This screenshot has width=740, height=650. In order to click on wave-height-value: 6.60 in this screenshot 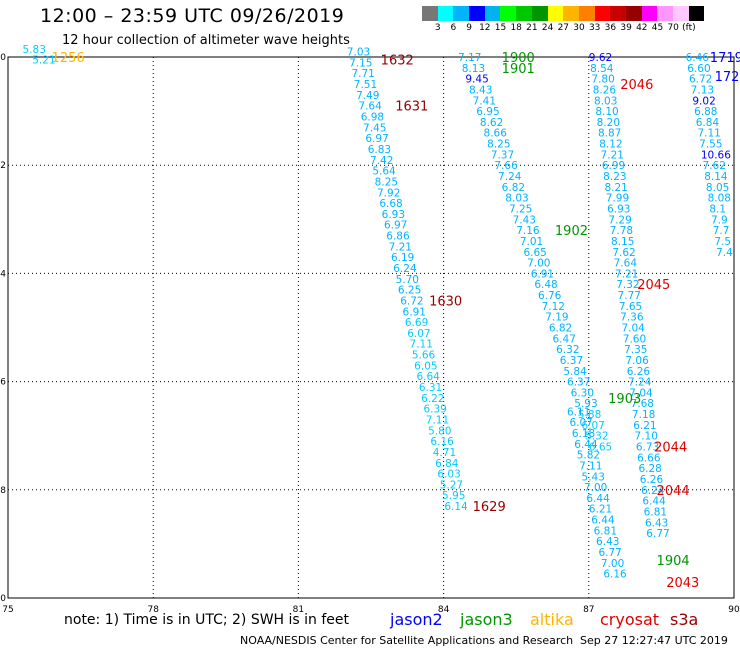, I will do `click(698, 69)`.